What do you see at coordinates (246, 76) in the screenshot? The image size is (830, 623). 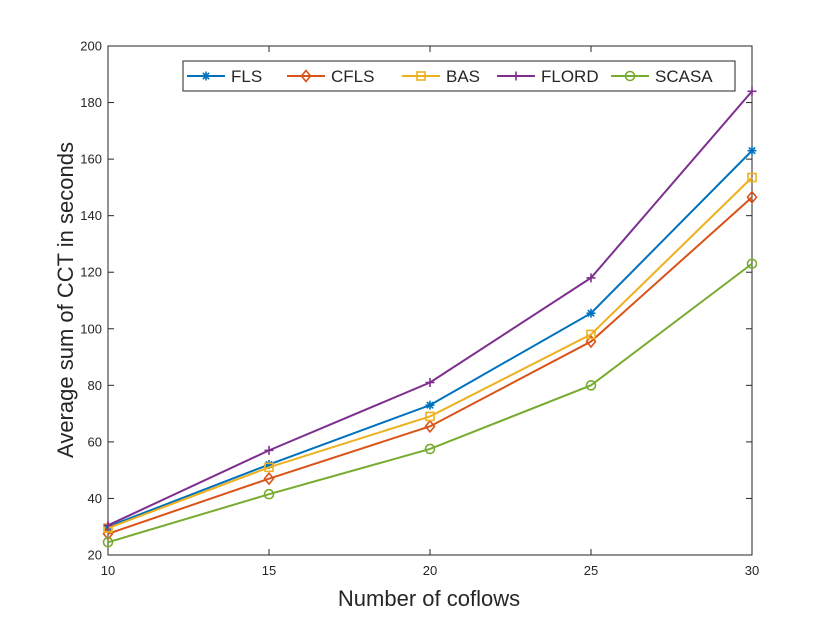 I see `legend-label-fls: FLS` at bounding box center [246, 76].